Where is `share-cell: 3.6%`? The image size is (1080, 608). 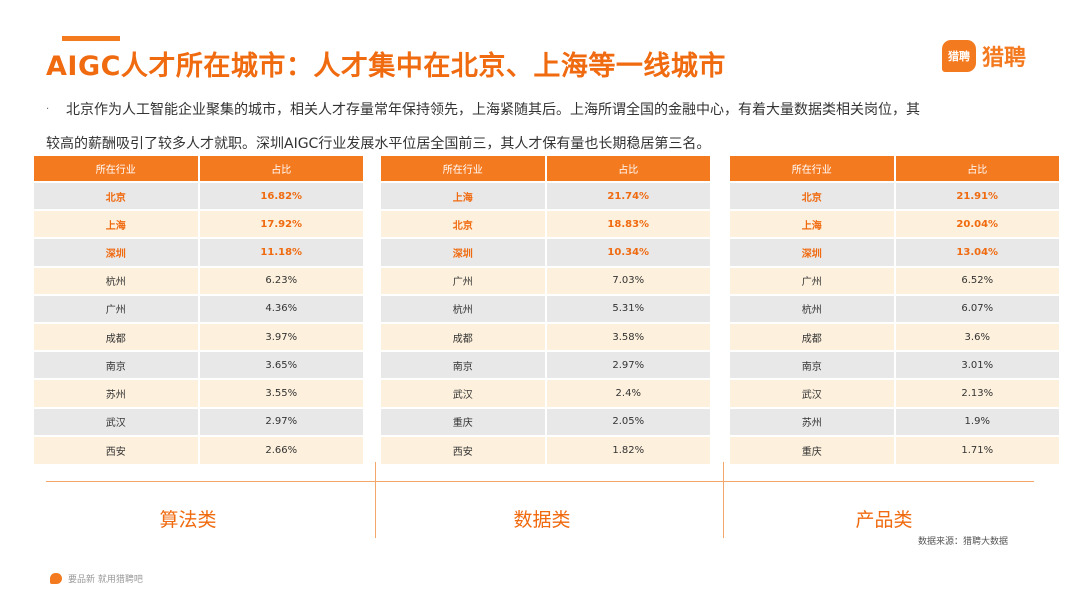
share-cell: 3.6% is located at coordinates (976, 336).